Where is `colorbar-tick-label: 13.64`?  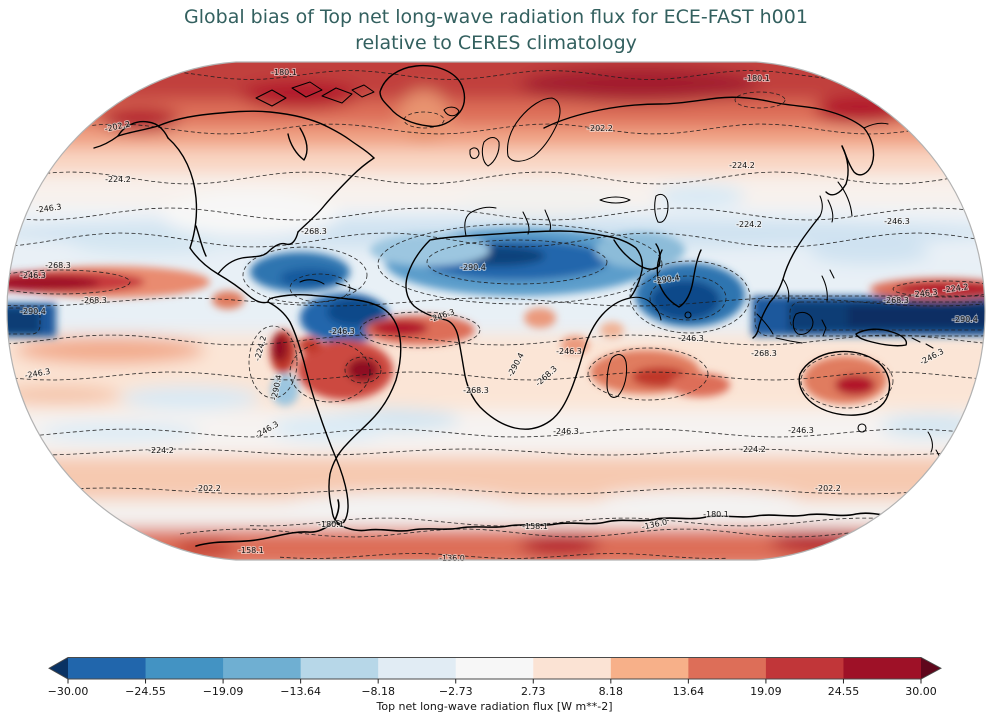
colorbar-tick-label: 13.64 is located at coordinates (689, 691).